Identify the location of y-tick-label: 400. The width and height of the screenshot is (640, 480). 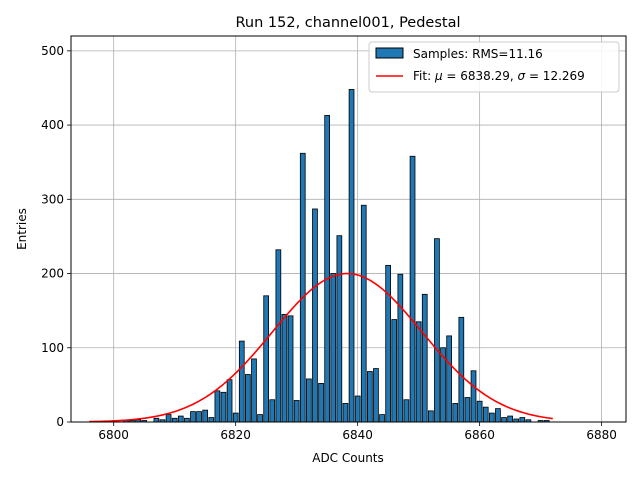
(52, 125).